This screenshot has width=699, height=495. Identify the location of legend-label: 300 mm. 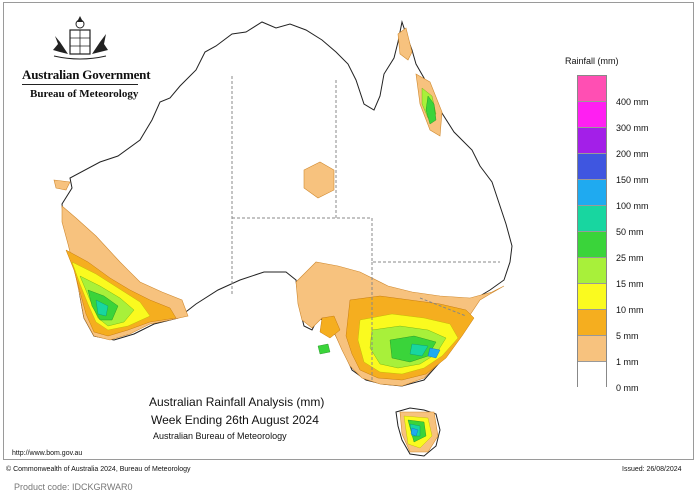
(632, 128).